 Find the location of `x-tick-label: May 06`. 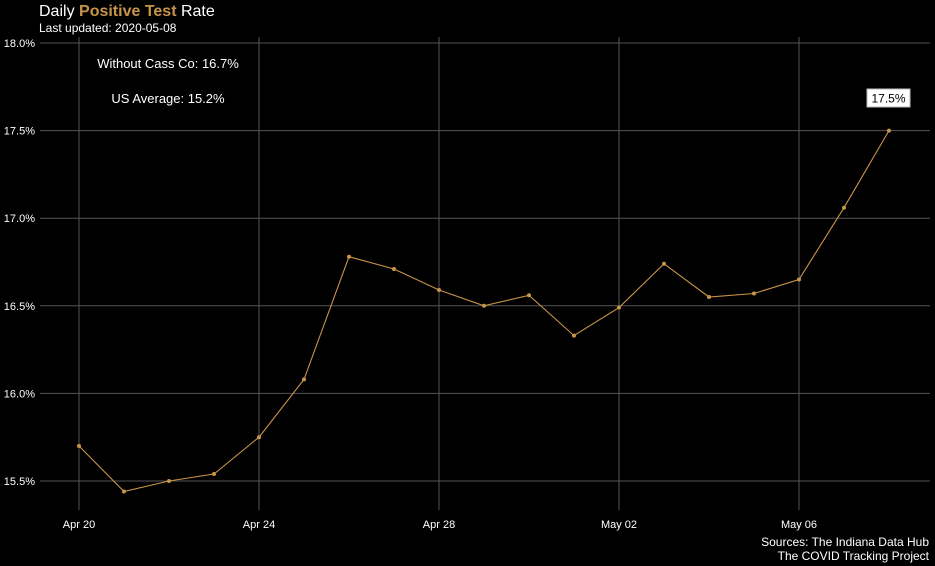

x-tick-label: May 06 is located at coordinates (799, 525).